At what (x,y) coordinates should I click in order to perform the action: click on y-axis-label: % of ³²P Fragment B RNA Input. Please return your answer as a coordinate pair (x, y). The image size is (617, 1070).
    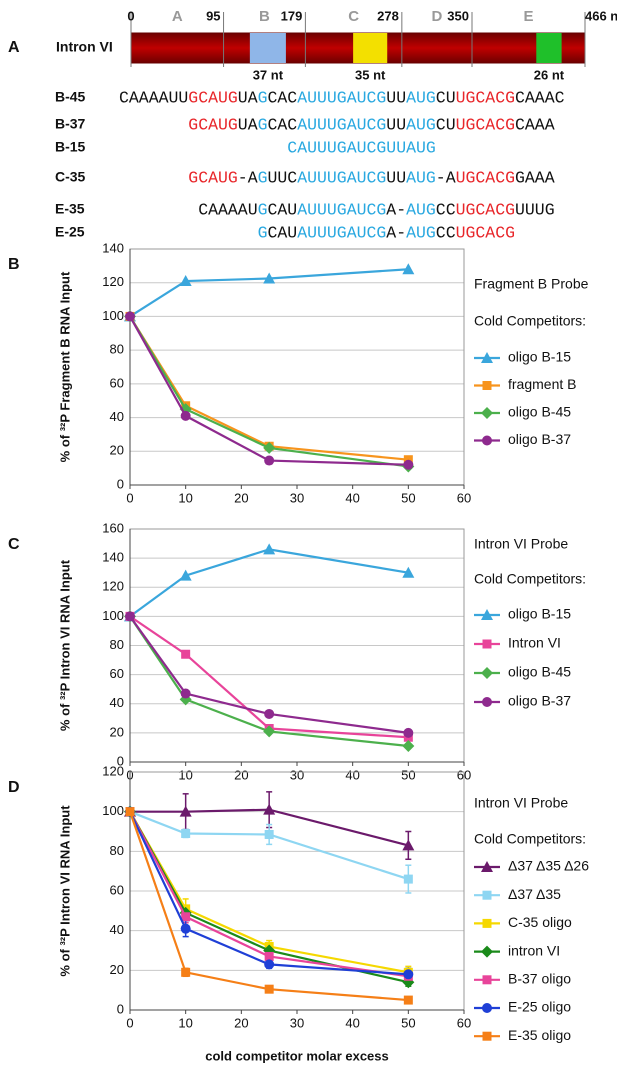
    Looking at the image, I should click on (64, 366).